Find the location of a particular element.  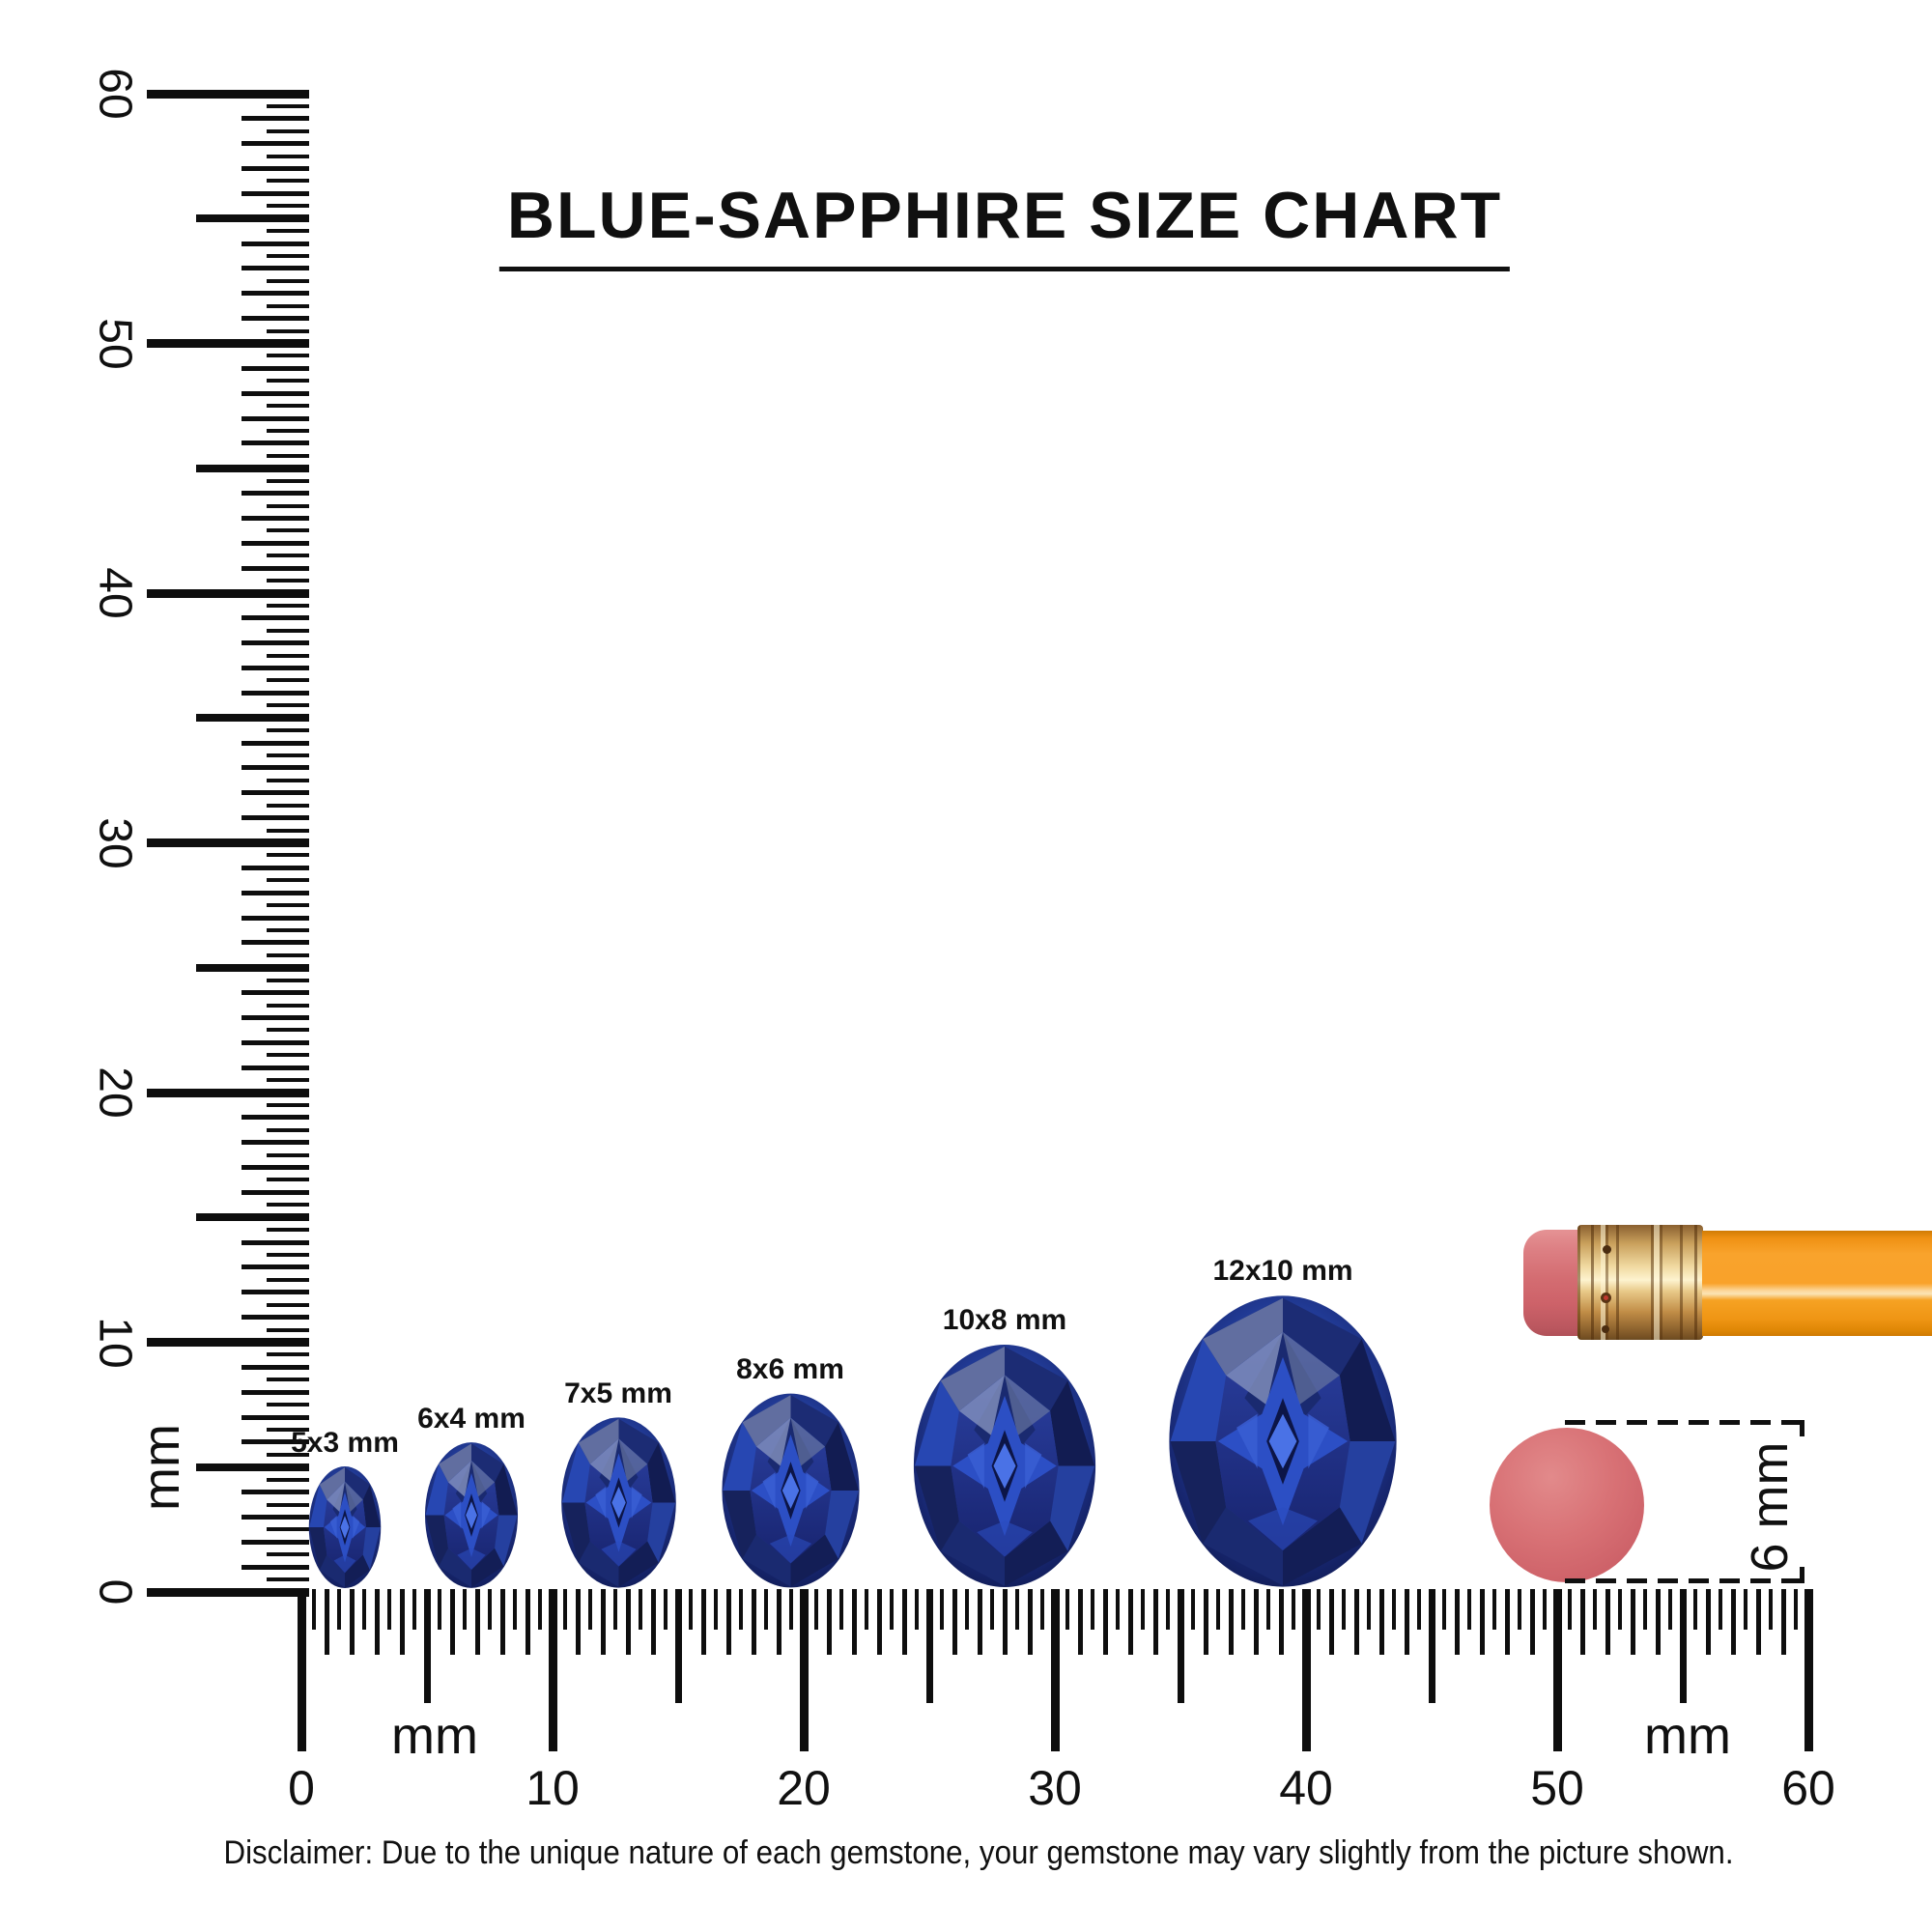

dimension-line-top is located at coordinates (1684, 1422).